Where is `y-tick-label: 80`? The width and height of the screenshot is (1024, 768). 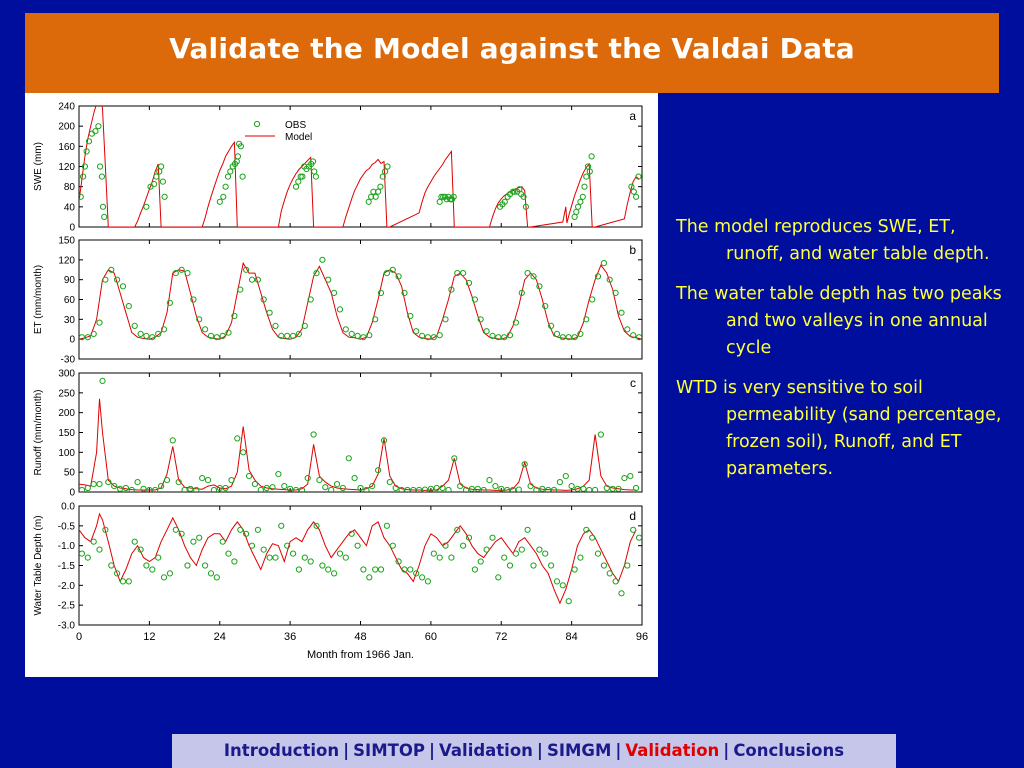 y-tick-label: 80 is located at coordinates (70, 187).